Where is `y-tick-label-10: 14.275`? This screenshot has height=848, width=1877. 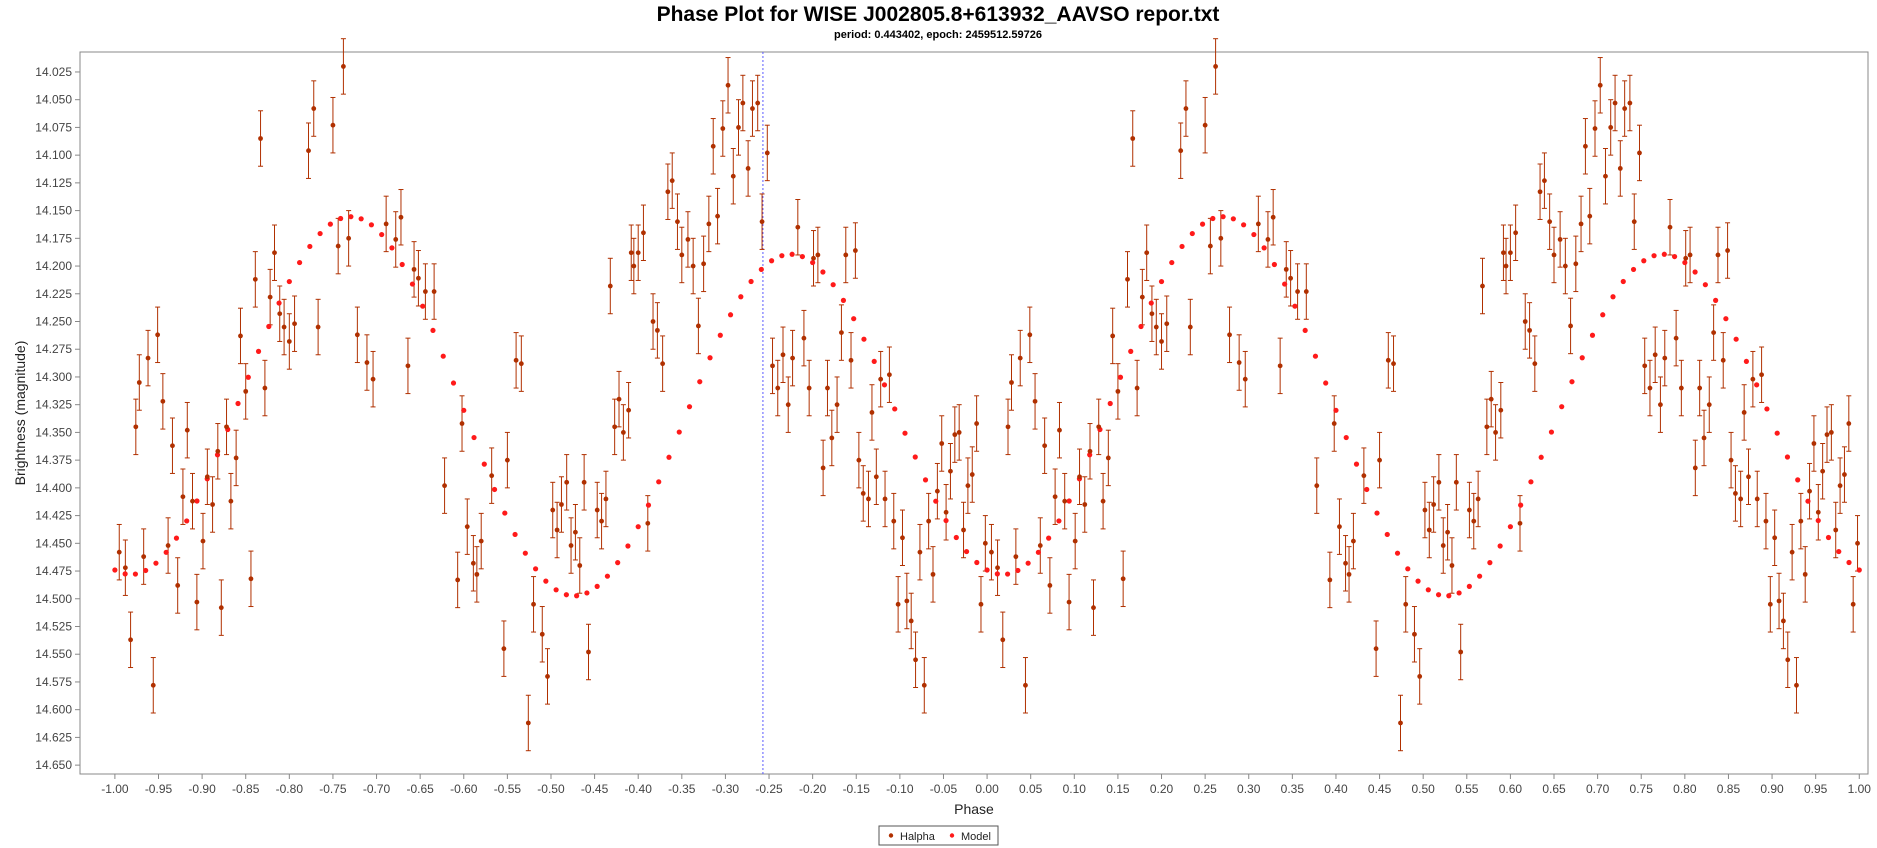 y-tick-label-10: 14.275 is located at coordinates (53, 349).